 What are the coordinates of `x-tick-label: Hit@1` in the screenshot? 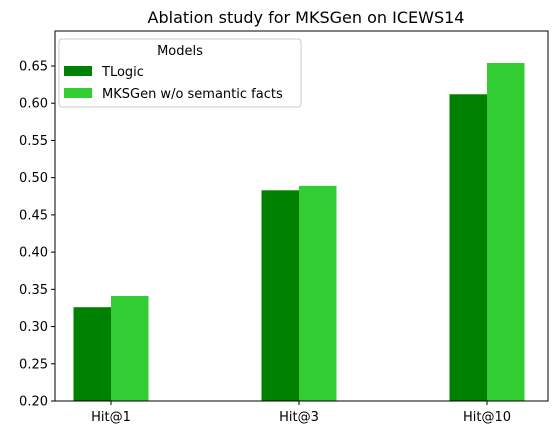 It's located at (111, 417).